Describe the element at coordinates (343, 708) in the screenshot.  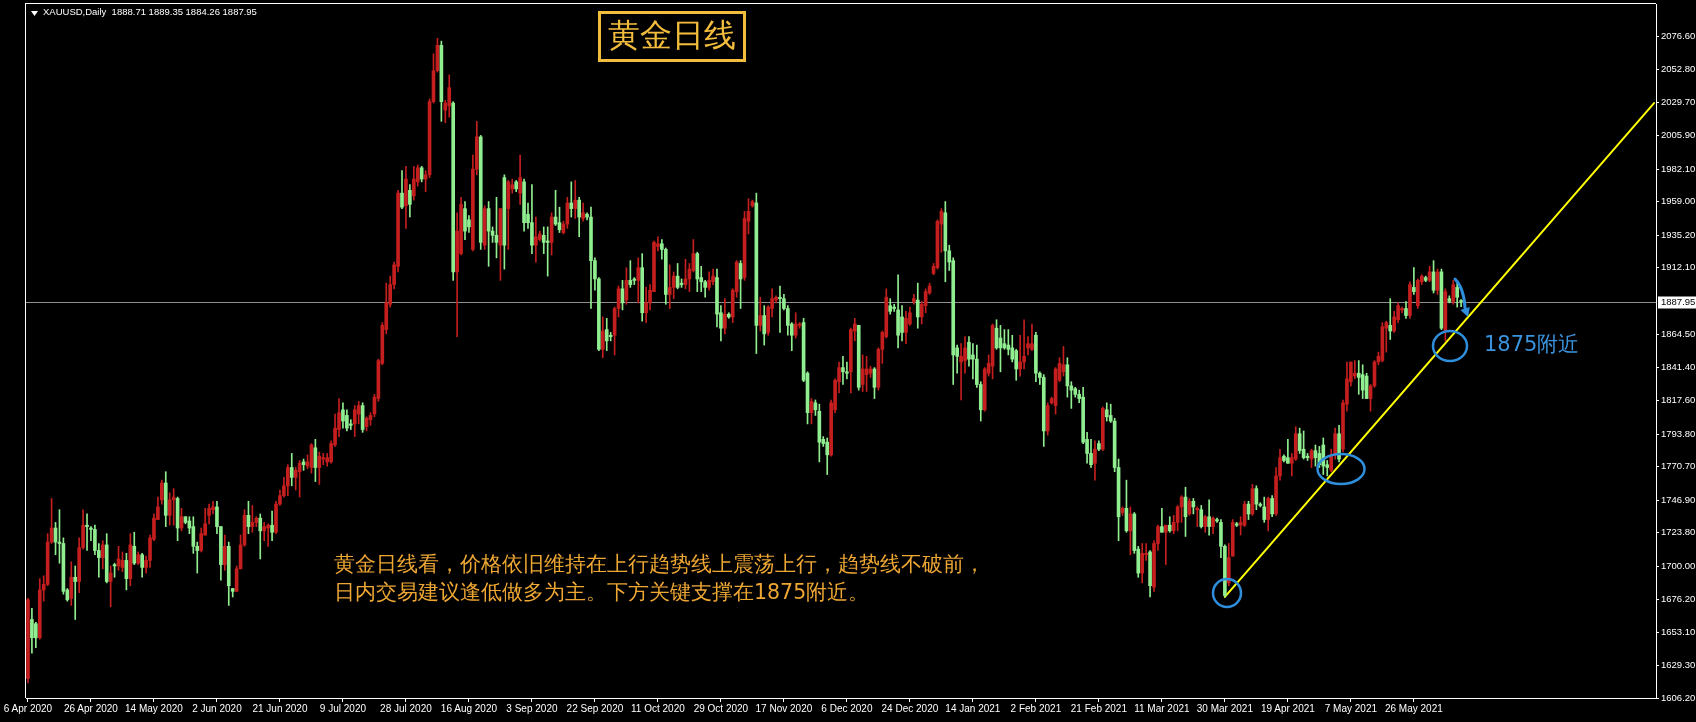
I see `x-tick-label: 9 Jul 2020` at that location.